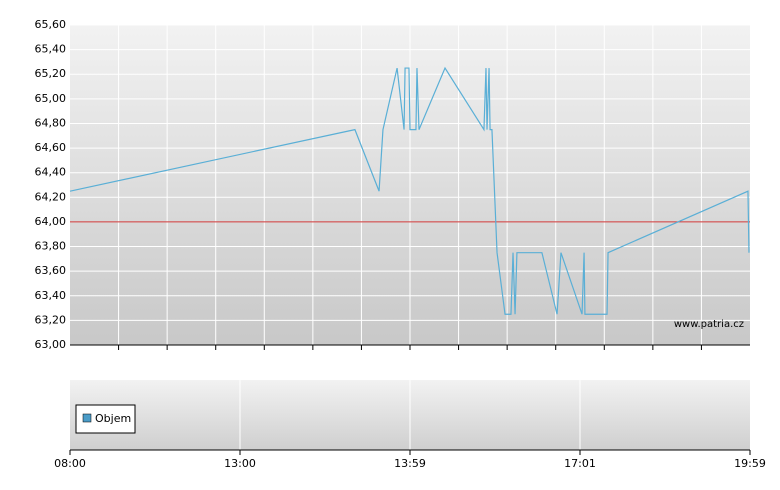 The image size is (780, 490). What do you see at coordinates (51, 98) in the screenshot?
I see `y-tick-label: 65,00` at bounding box center [51, 98].